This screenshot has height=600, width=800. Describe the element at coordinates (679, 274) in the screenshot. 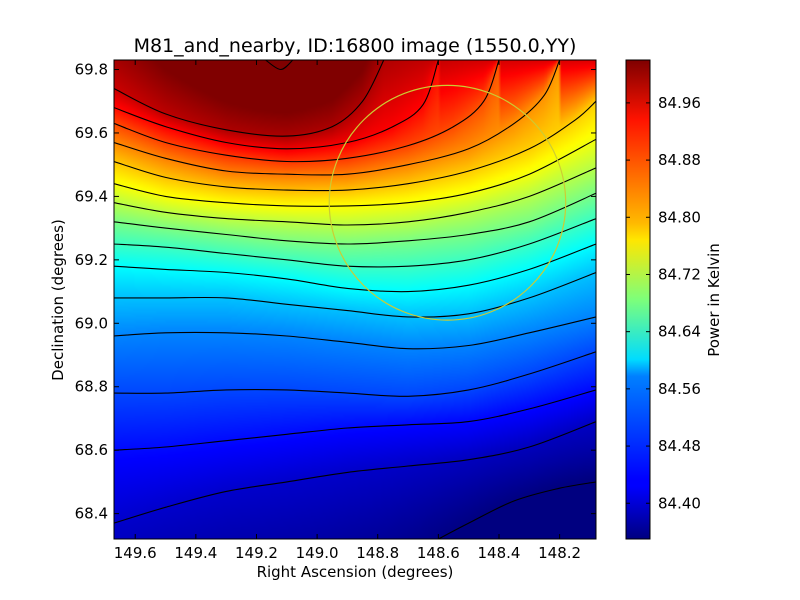

I see `colorbar-tick-label: 84.72` at that location.